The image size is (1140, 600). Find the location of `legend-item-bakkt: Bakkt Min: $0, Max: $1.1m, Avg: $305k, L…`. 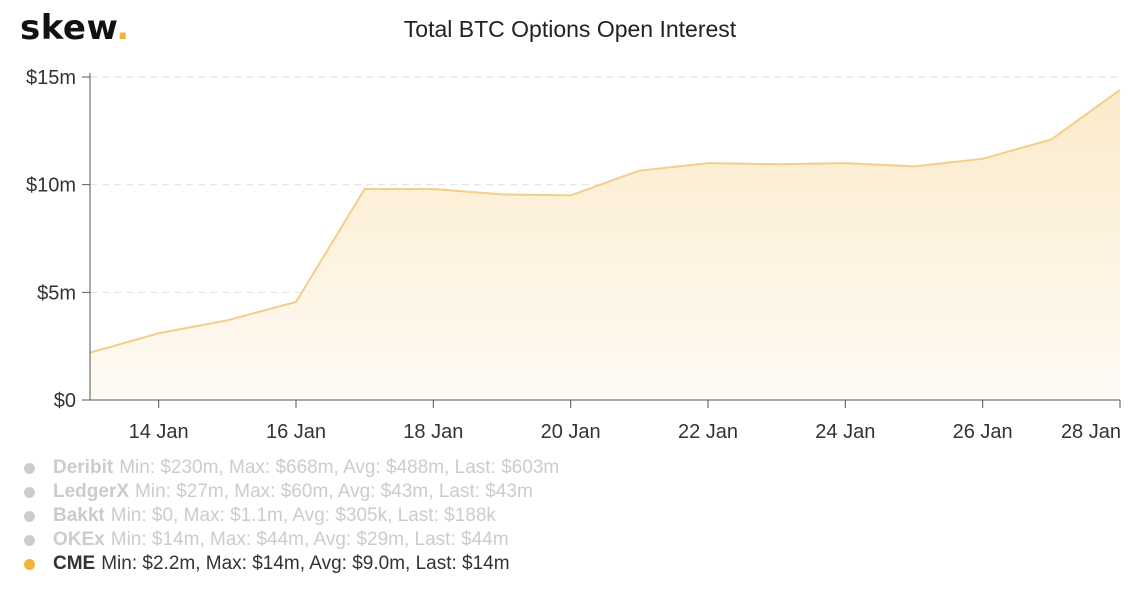

legend-item-bakkt: Bakkt Min: $0, Max: $1.1m, Avg: $305k, L… is located at coordinates (291, 516).